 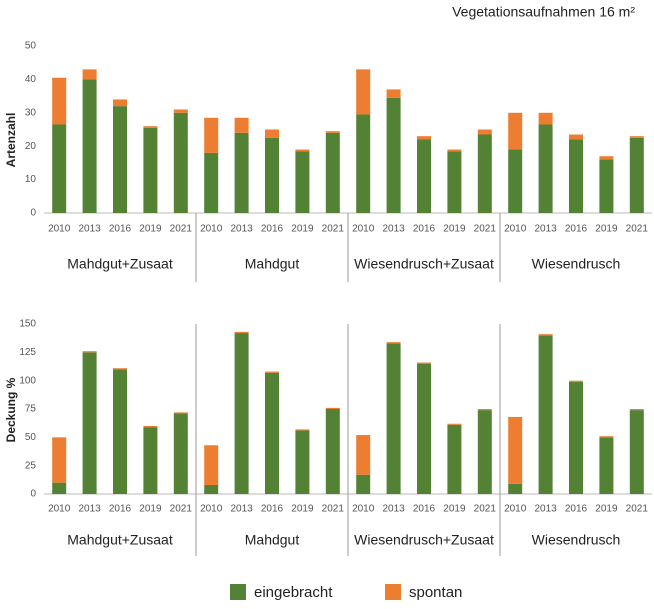 I want to click on y-axis-label: Artenzahl, so click(x=11, y=140).